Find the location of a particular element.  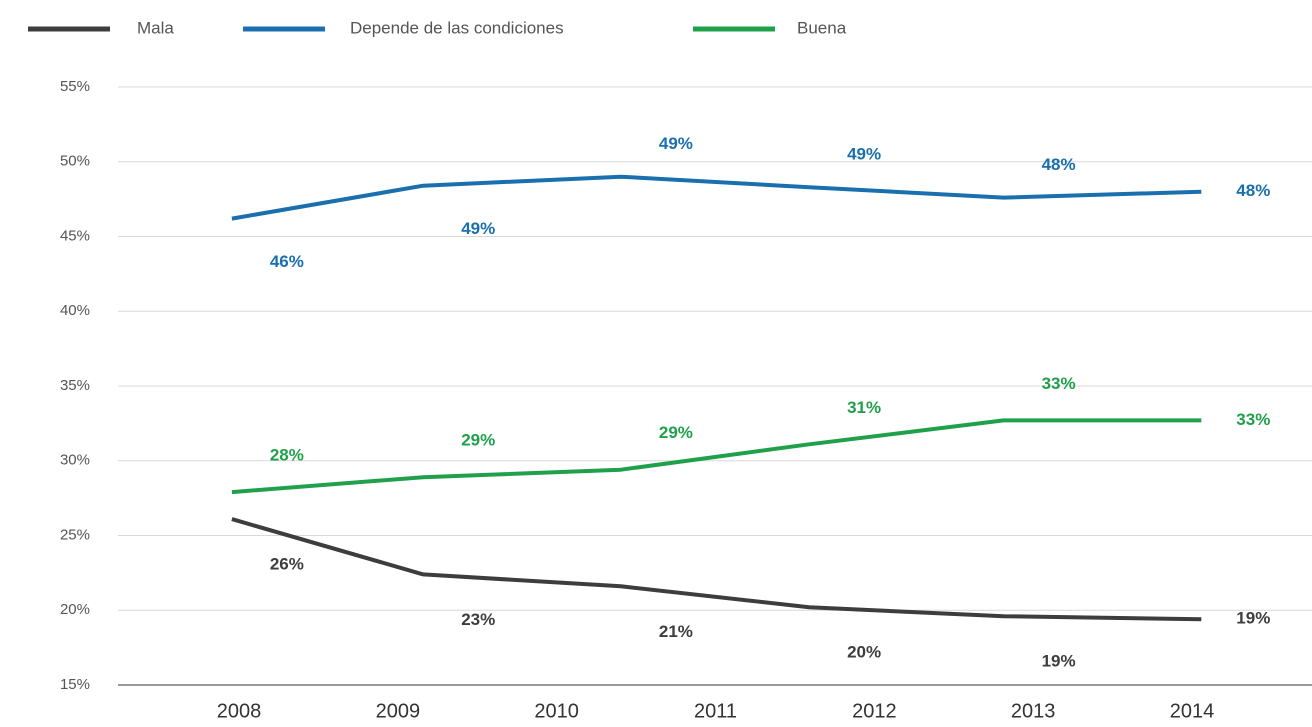

x-tick-label: 2009 is located at coordinates (398, 711).